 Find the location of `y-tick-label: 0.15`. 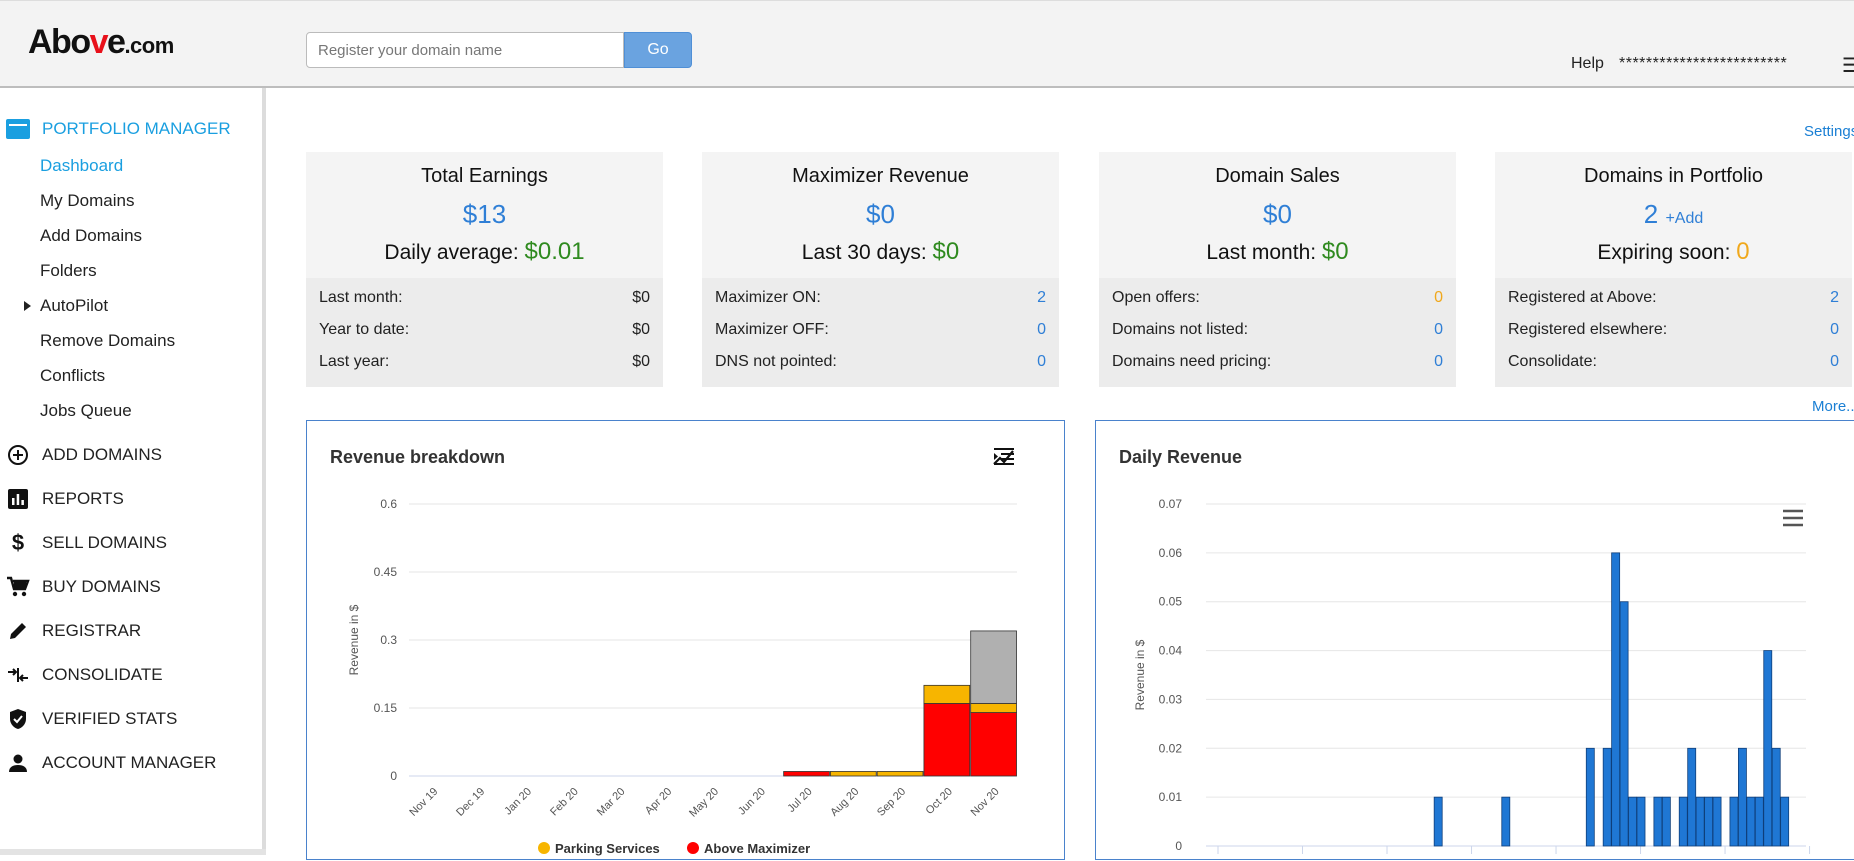

y-tick-label: 0.15 is located at coordinates (386, 708).